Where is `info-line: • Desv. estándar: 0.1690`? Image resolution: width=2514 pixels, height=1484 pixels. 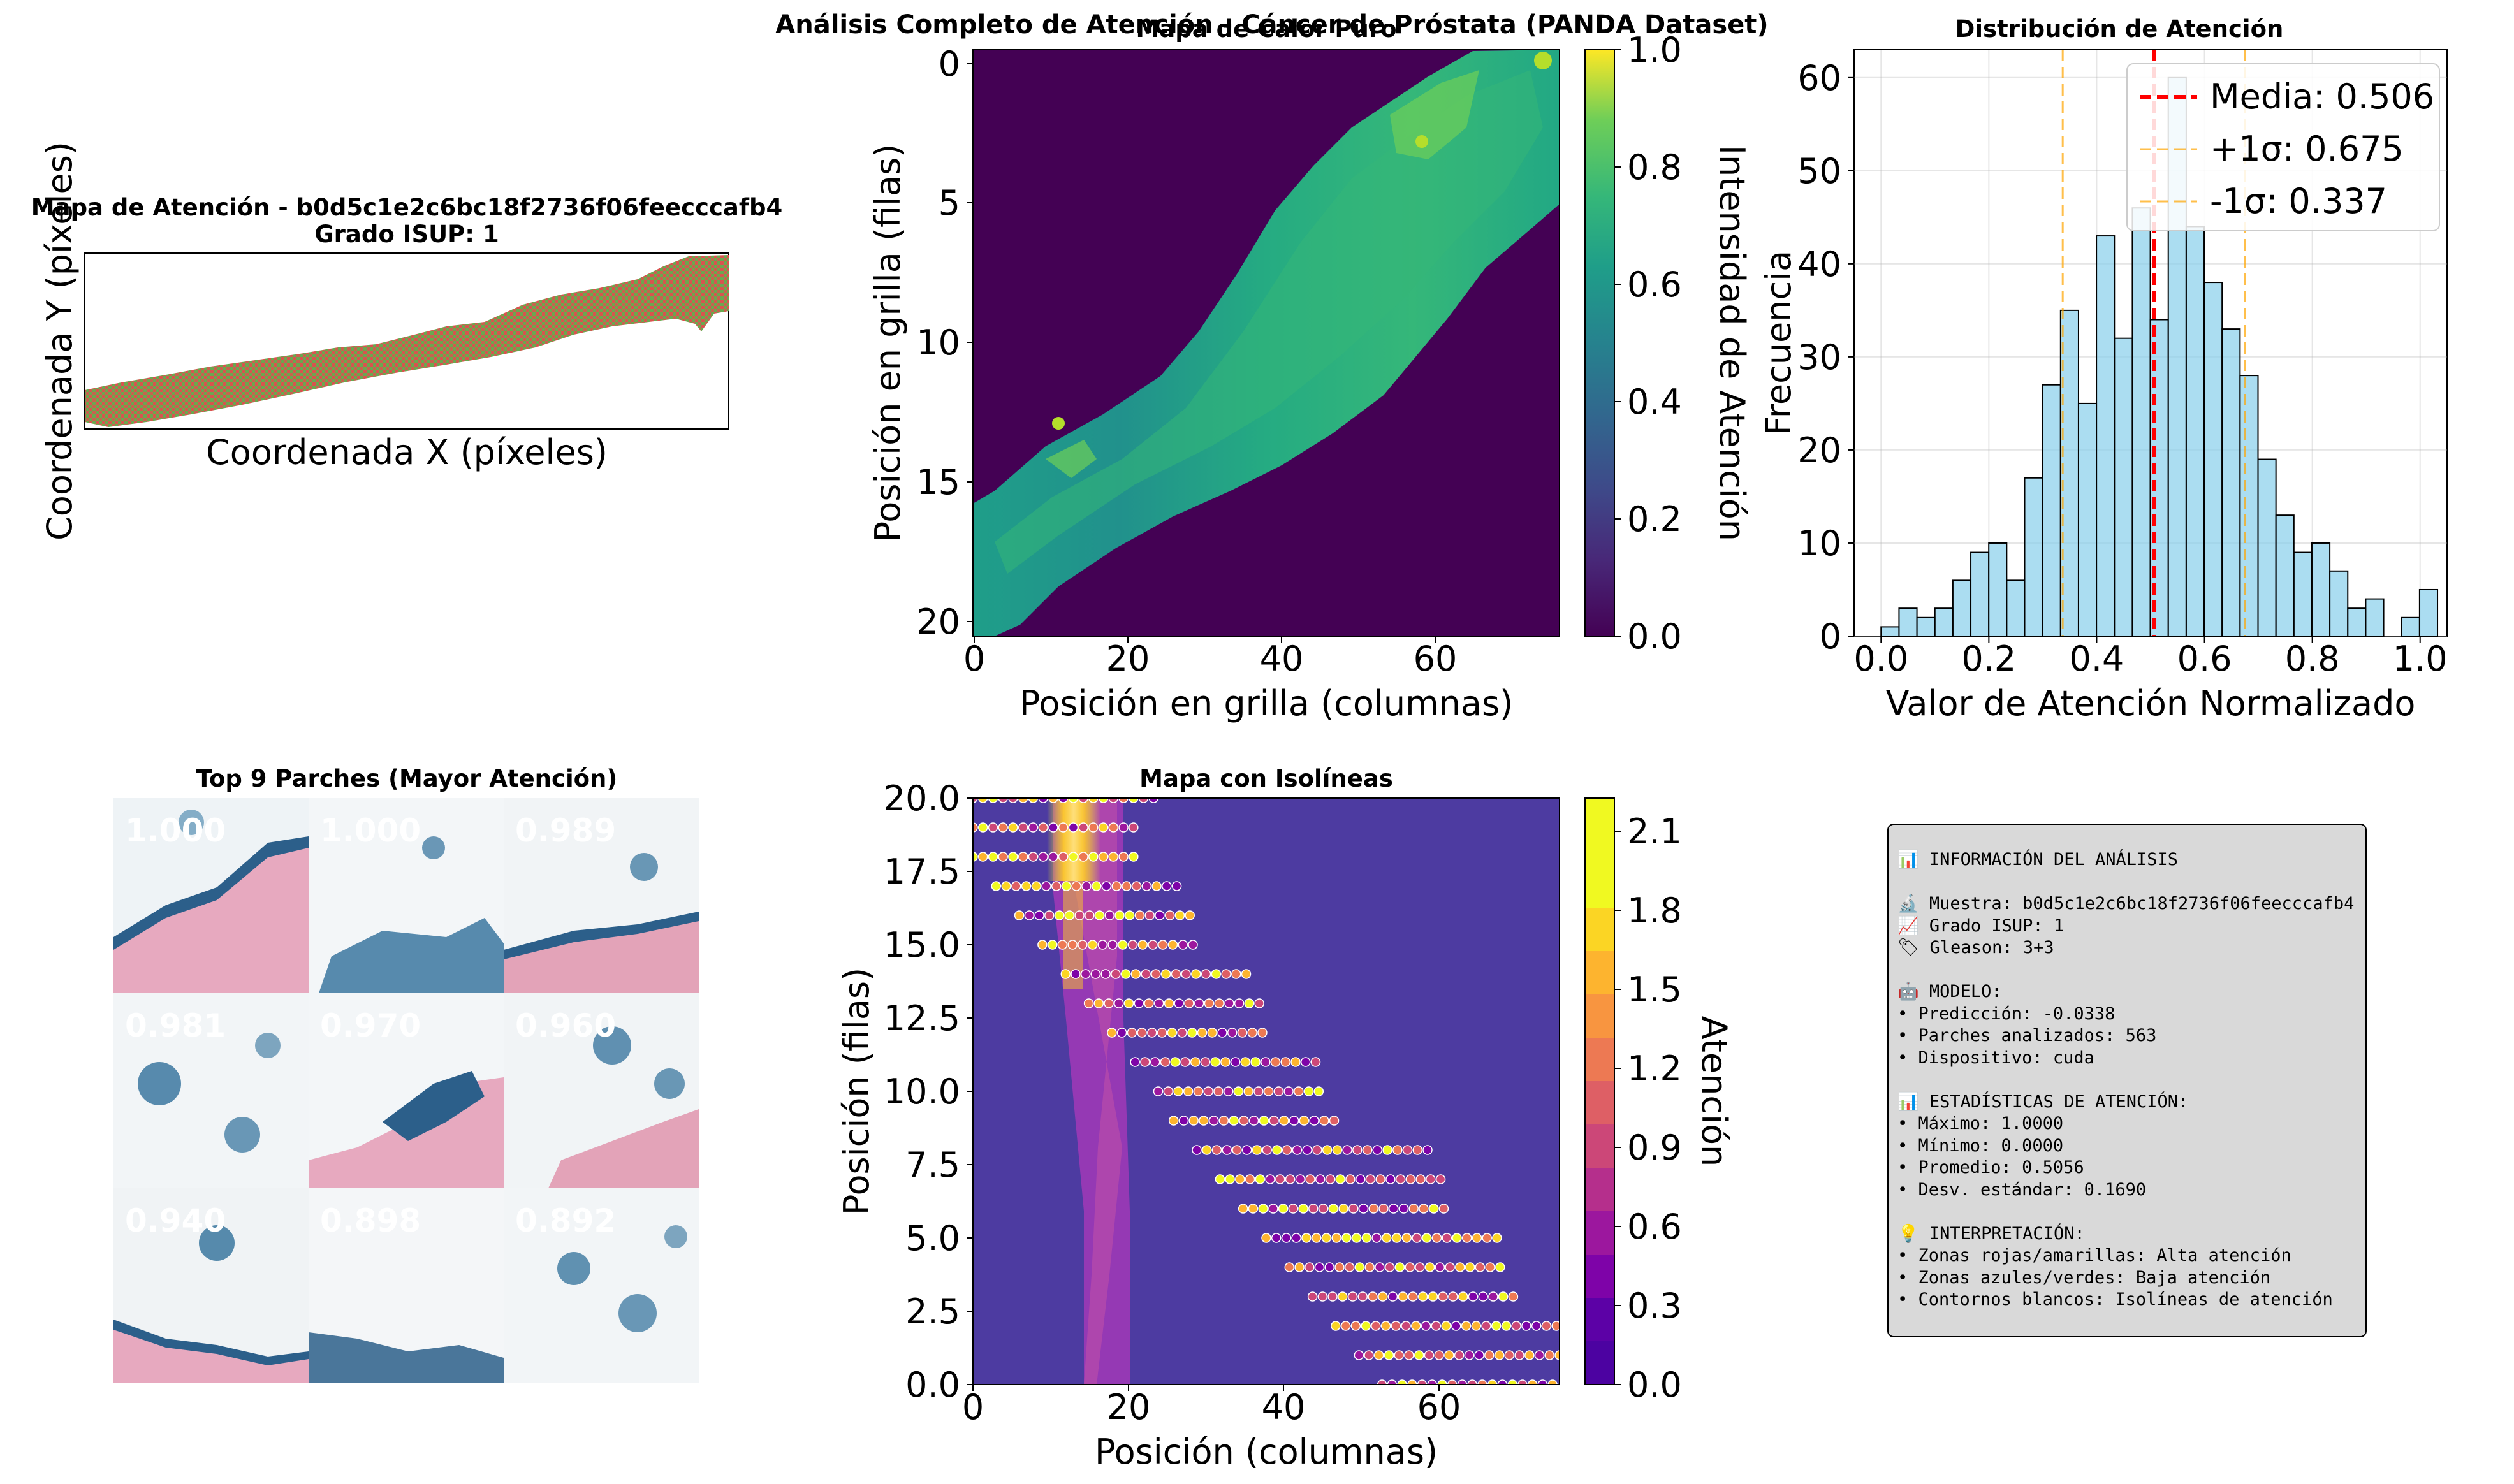
info-line: • Desv. estándar: 0.1690 is located at coordinates (2022, 1189).